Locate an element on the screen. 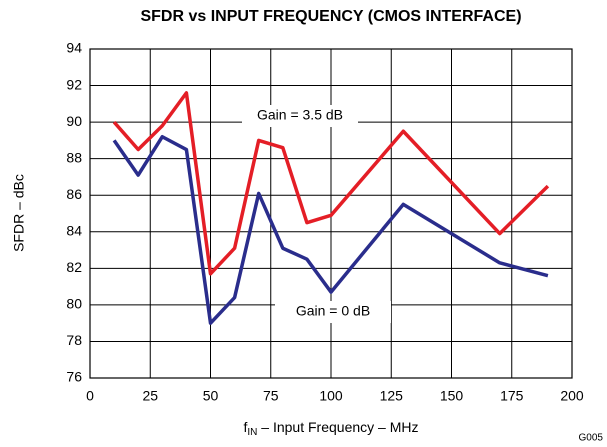 The height and width of the screenshot is (447, 607). y-tick-label: 84 is located at coordinates (74, 230).